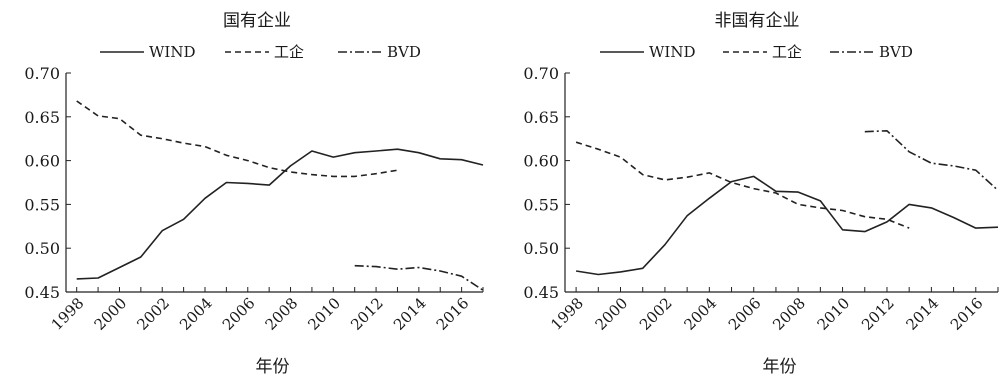  I want to click on chart-title: 国有企业, so click(257, 21).